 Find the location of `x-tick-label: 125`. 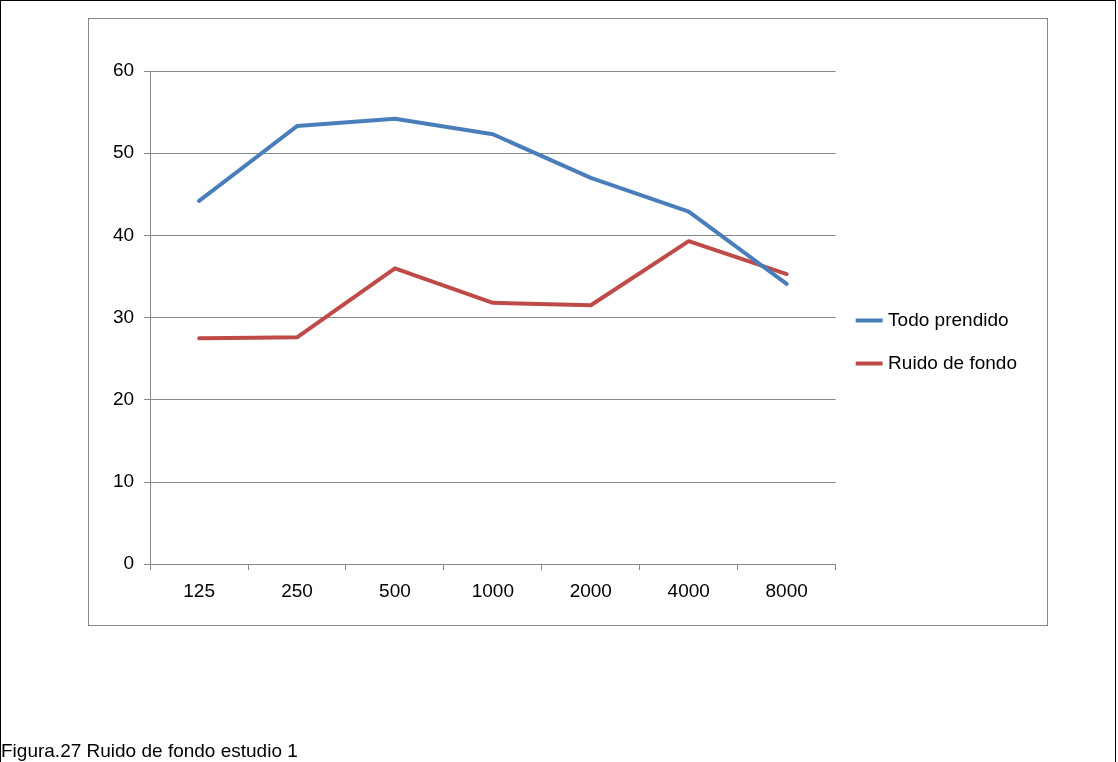

x-tick-label: 125 is located at coordinates (199, 590).